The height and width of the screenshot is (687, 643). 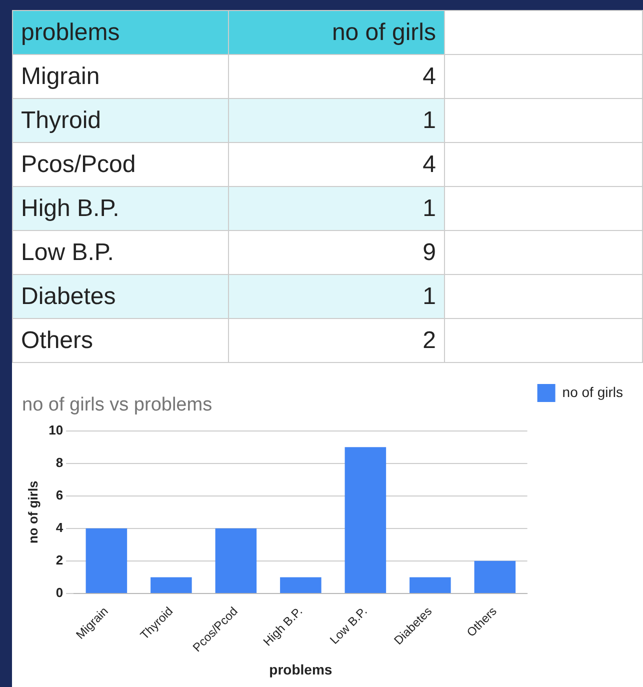 I want to click on x-tick-label: High B.P., so click(x=283, y=626).